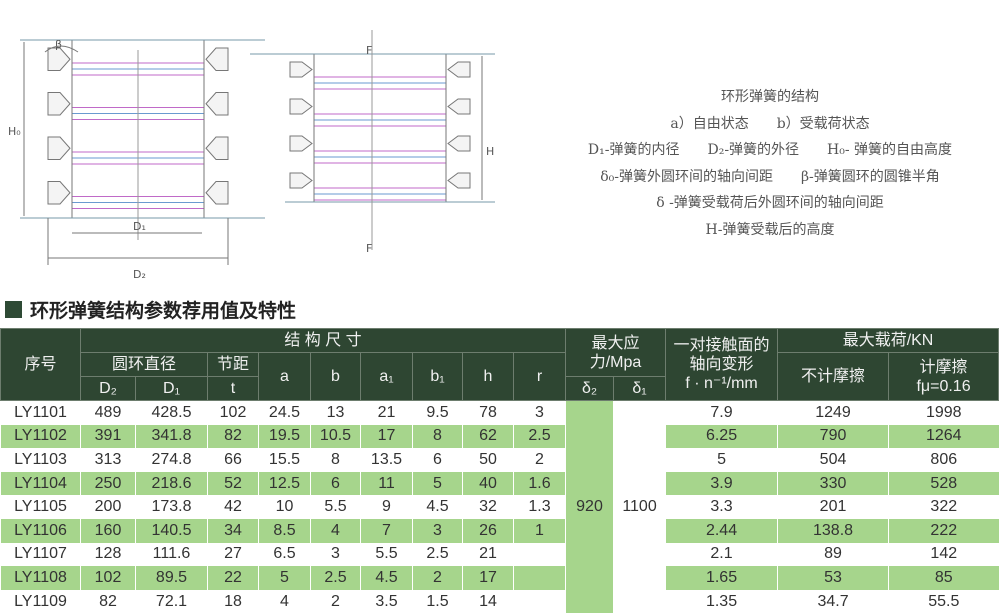 Image resolution: width=1000 pixels, height=613 pixels. What do you see at coordinates (233, 554) in the screenshot?
I see `table-cell: 27` at bounding box center [233, 554].